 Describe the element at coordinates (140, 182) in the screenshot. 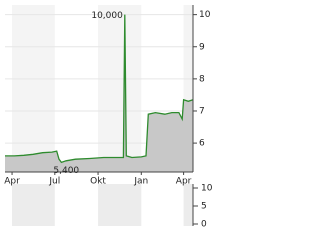

I see `x-tick-label: Jan` at that location.